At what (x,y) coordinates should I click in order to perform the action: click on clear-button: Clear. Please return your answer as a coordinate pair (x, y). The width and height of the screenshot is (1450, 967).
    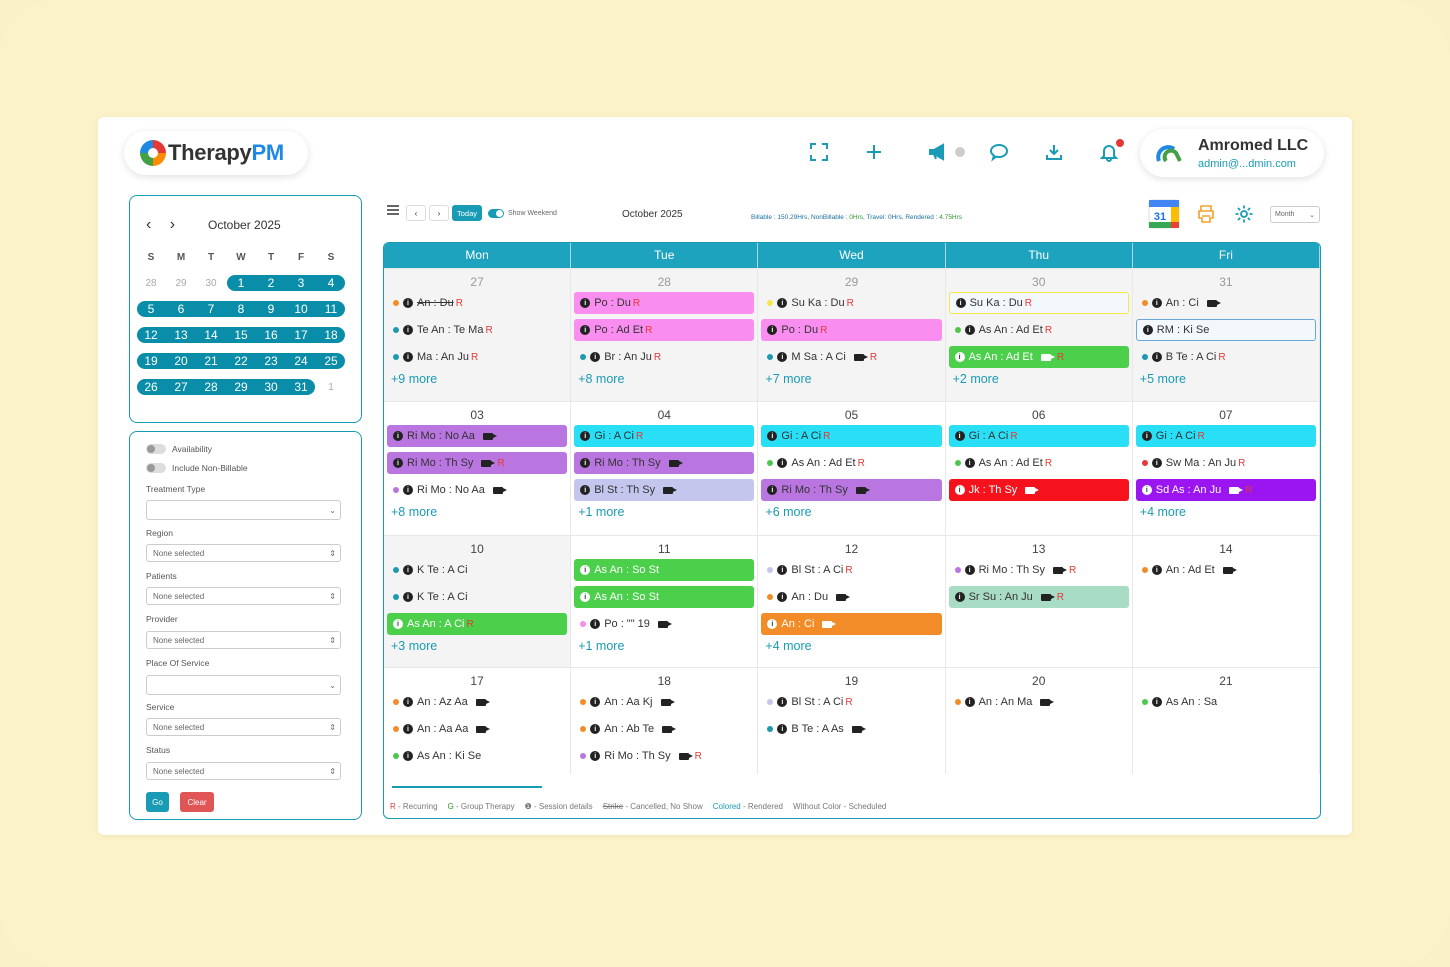
    Looking at the image, I should click on (197, 802).